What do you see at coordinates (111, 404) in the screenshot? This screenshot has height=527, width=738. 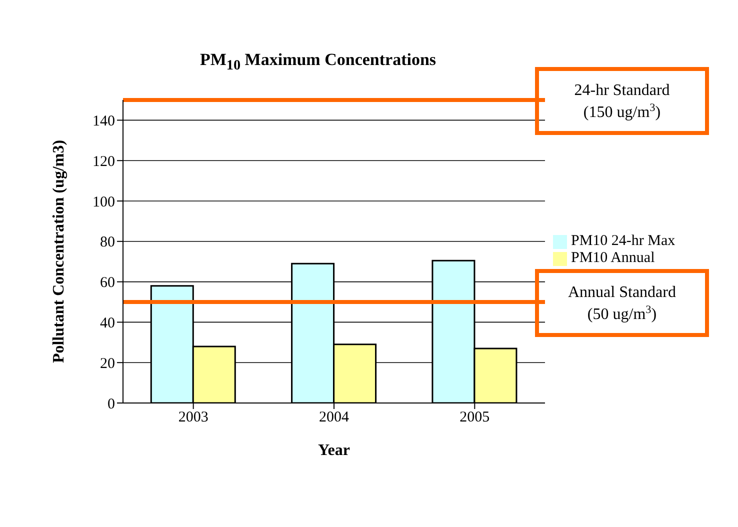 I see `y-tick-label: 0` at bounding box center [111, 404].